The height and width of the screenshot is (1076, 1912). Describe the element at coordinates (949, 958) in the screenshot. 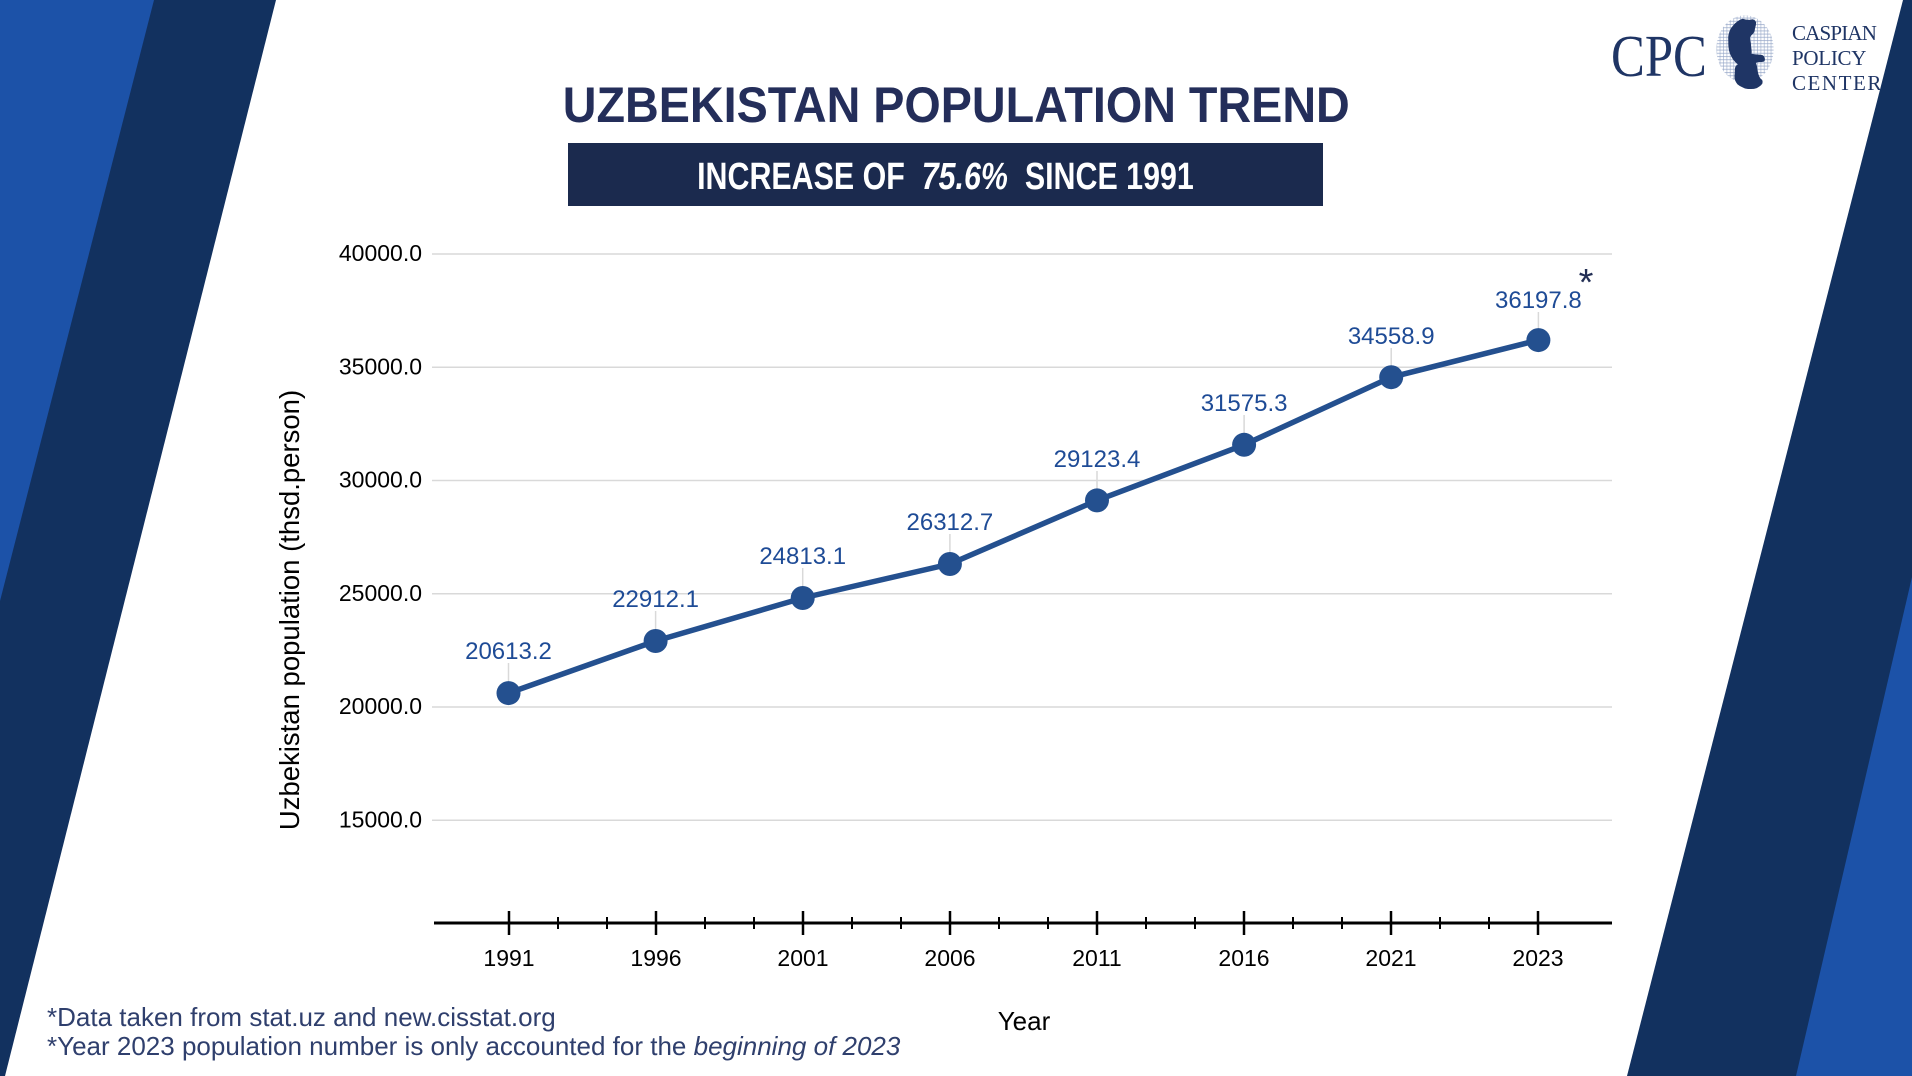

I see `svg-text: 2006` at that location.